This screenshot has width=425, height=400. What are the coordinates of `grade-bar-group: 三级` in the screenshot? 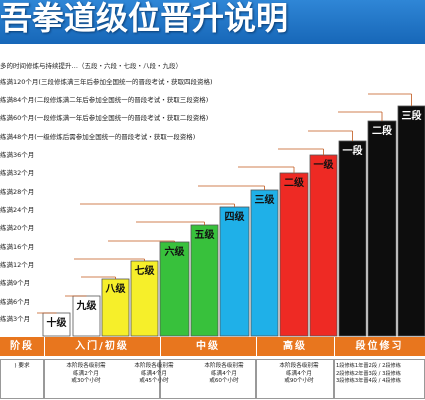 It's located at (238, 261).